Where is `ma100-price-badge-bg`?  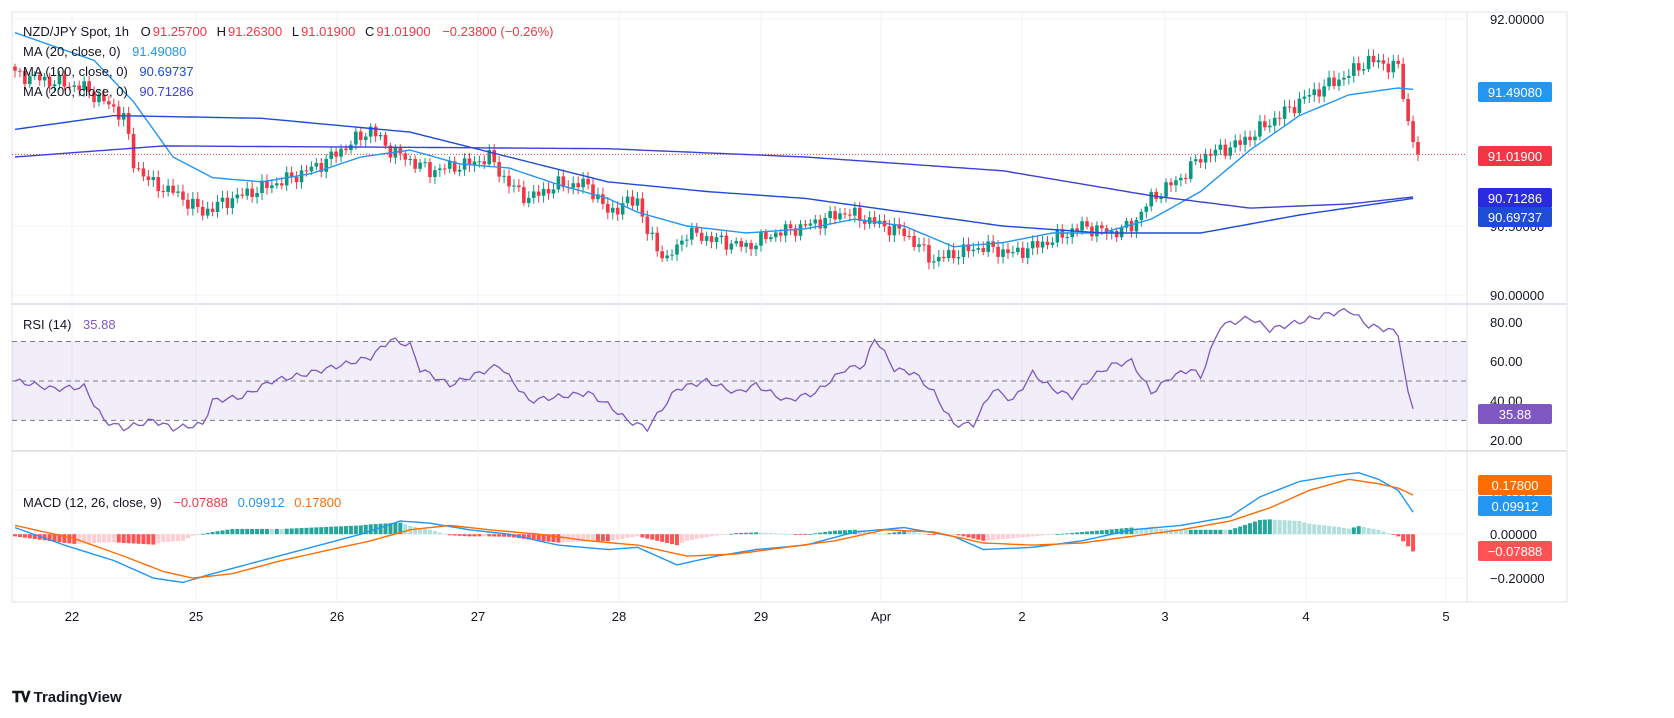
ma100-price-badge-bg is located at coordinates (1515, 217).